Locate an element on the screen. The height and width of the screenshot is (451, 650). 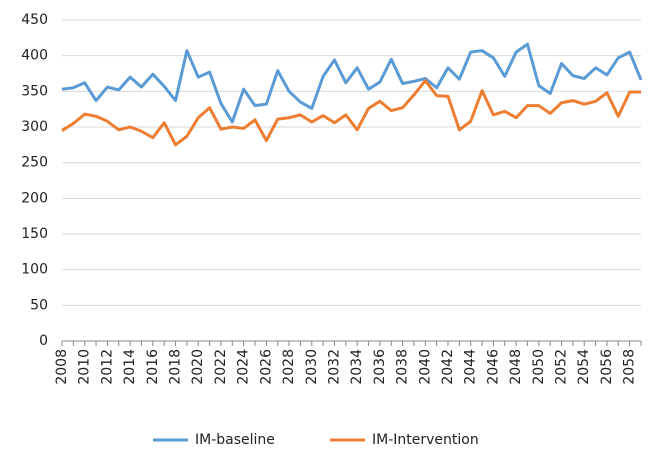
x-tick-label: 2034 is located at coordinates (357, 367).